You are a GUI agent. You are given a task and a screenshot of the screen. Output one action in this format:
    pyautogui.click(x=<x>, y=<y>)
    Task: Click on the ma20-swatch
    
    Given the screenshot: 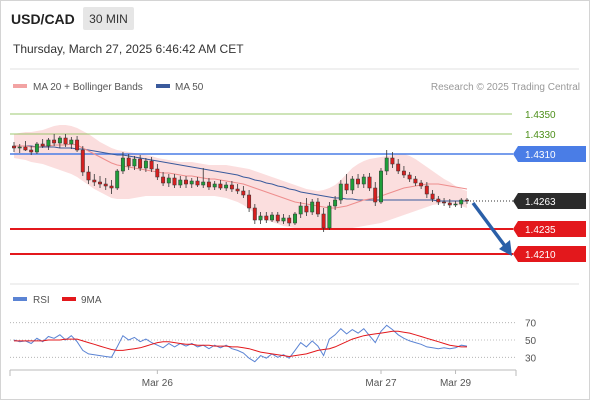 What is the action you would take?
    pyautogui.click(x=20, y=86)
    